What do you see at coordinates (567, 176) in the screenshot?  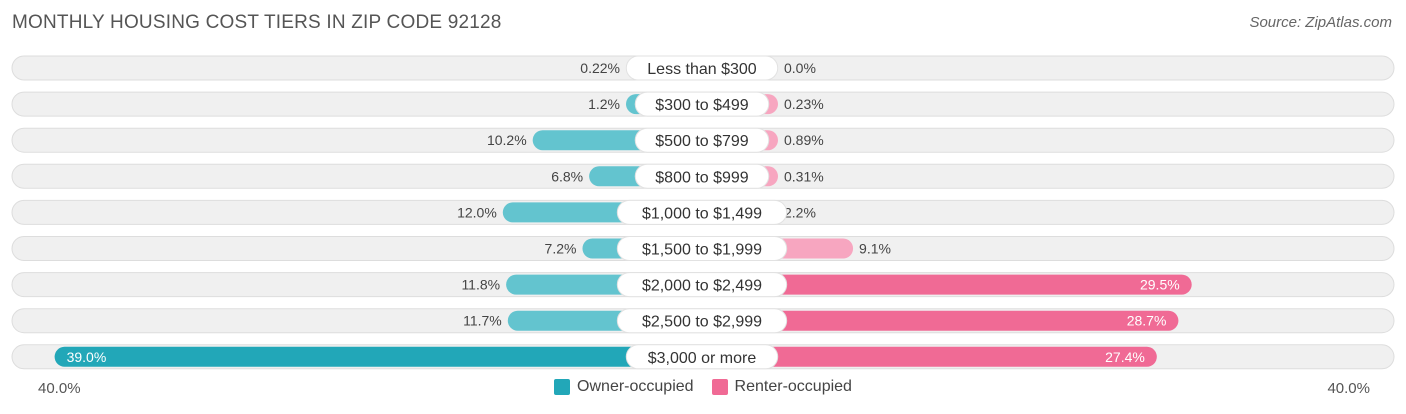 I see `owner-value-label: 6.8%` at bounding box center [567, 176].